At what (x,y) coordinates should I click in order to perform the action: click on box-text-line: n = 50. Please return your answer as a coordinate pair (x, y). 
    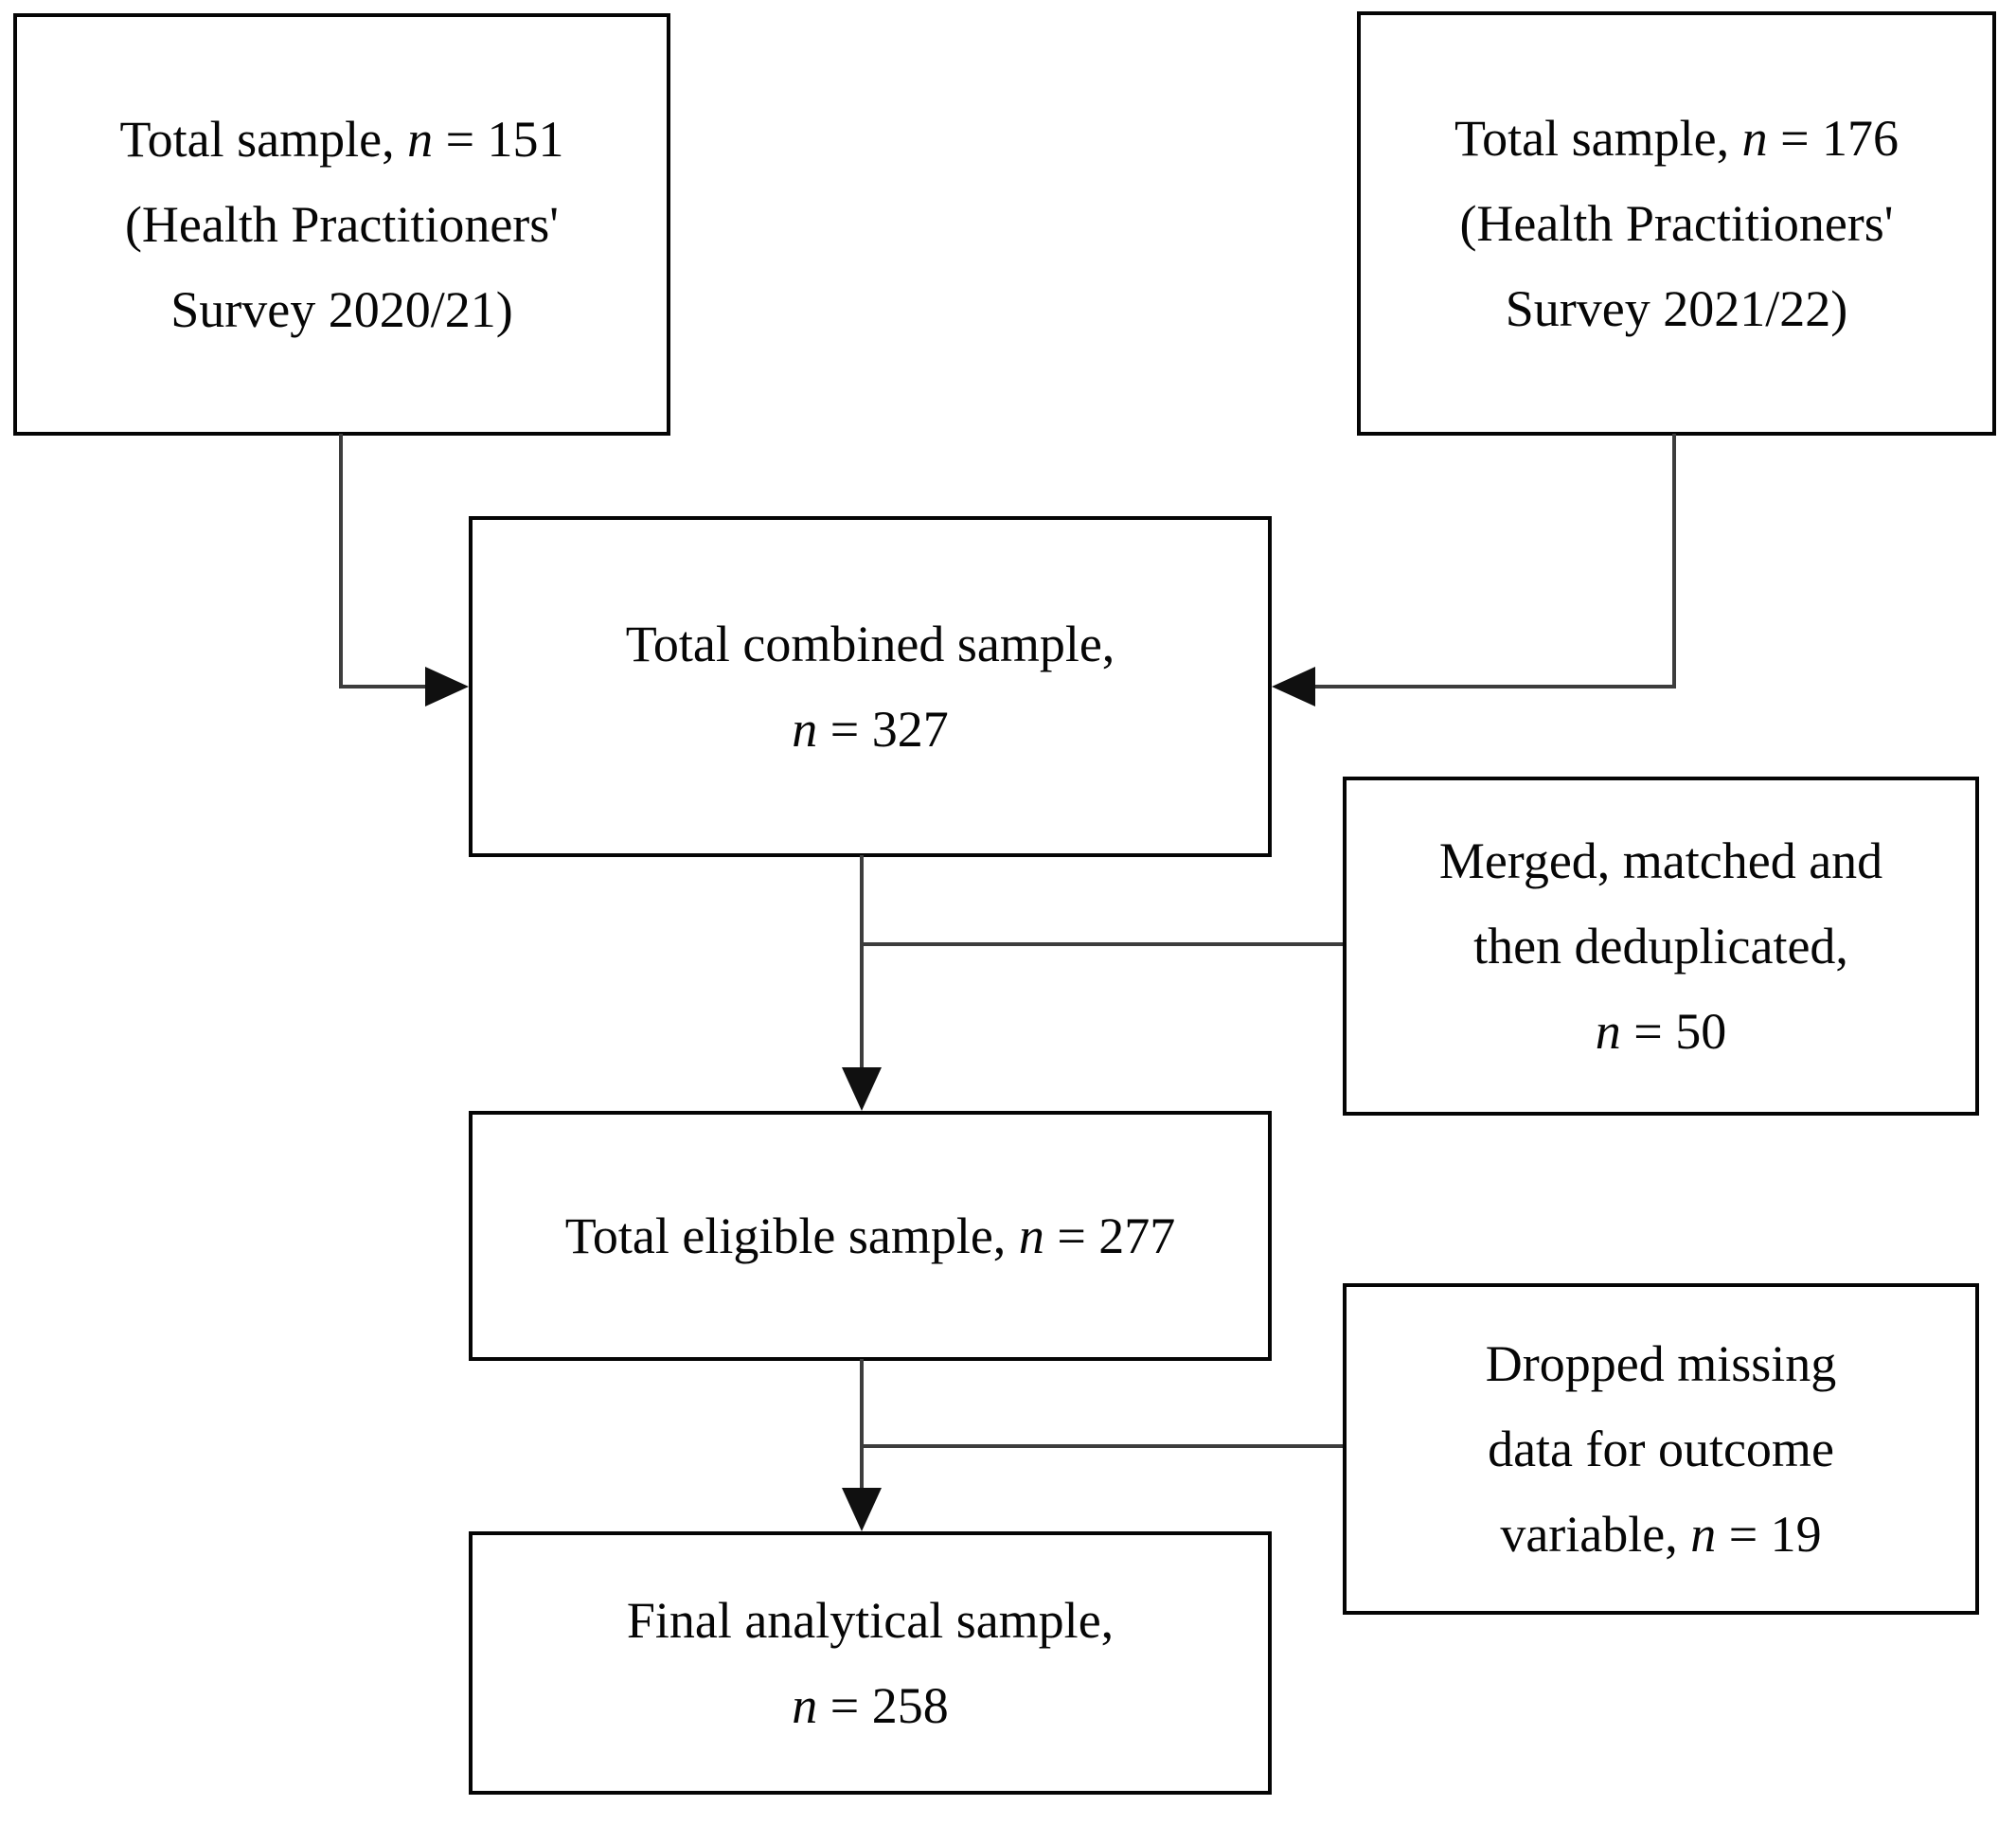
    Looking at the image, I should click on (1661, 1031).